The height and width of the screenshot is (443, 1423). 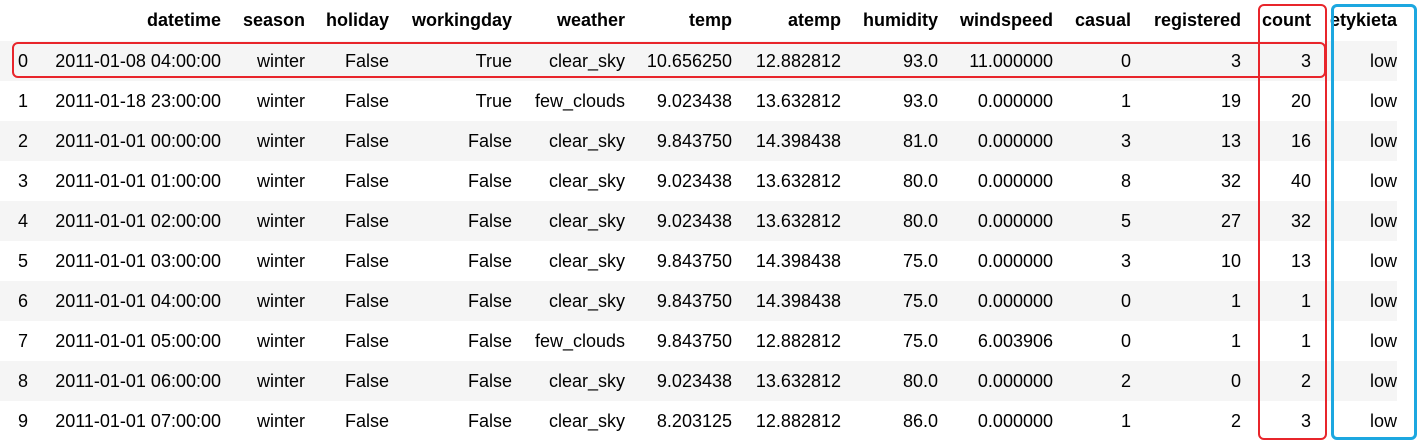 What do you see at coordinates (1305, 341) in the screenshot?
I see `cell-count: 1` at bounding box center [1305, 341].